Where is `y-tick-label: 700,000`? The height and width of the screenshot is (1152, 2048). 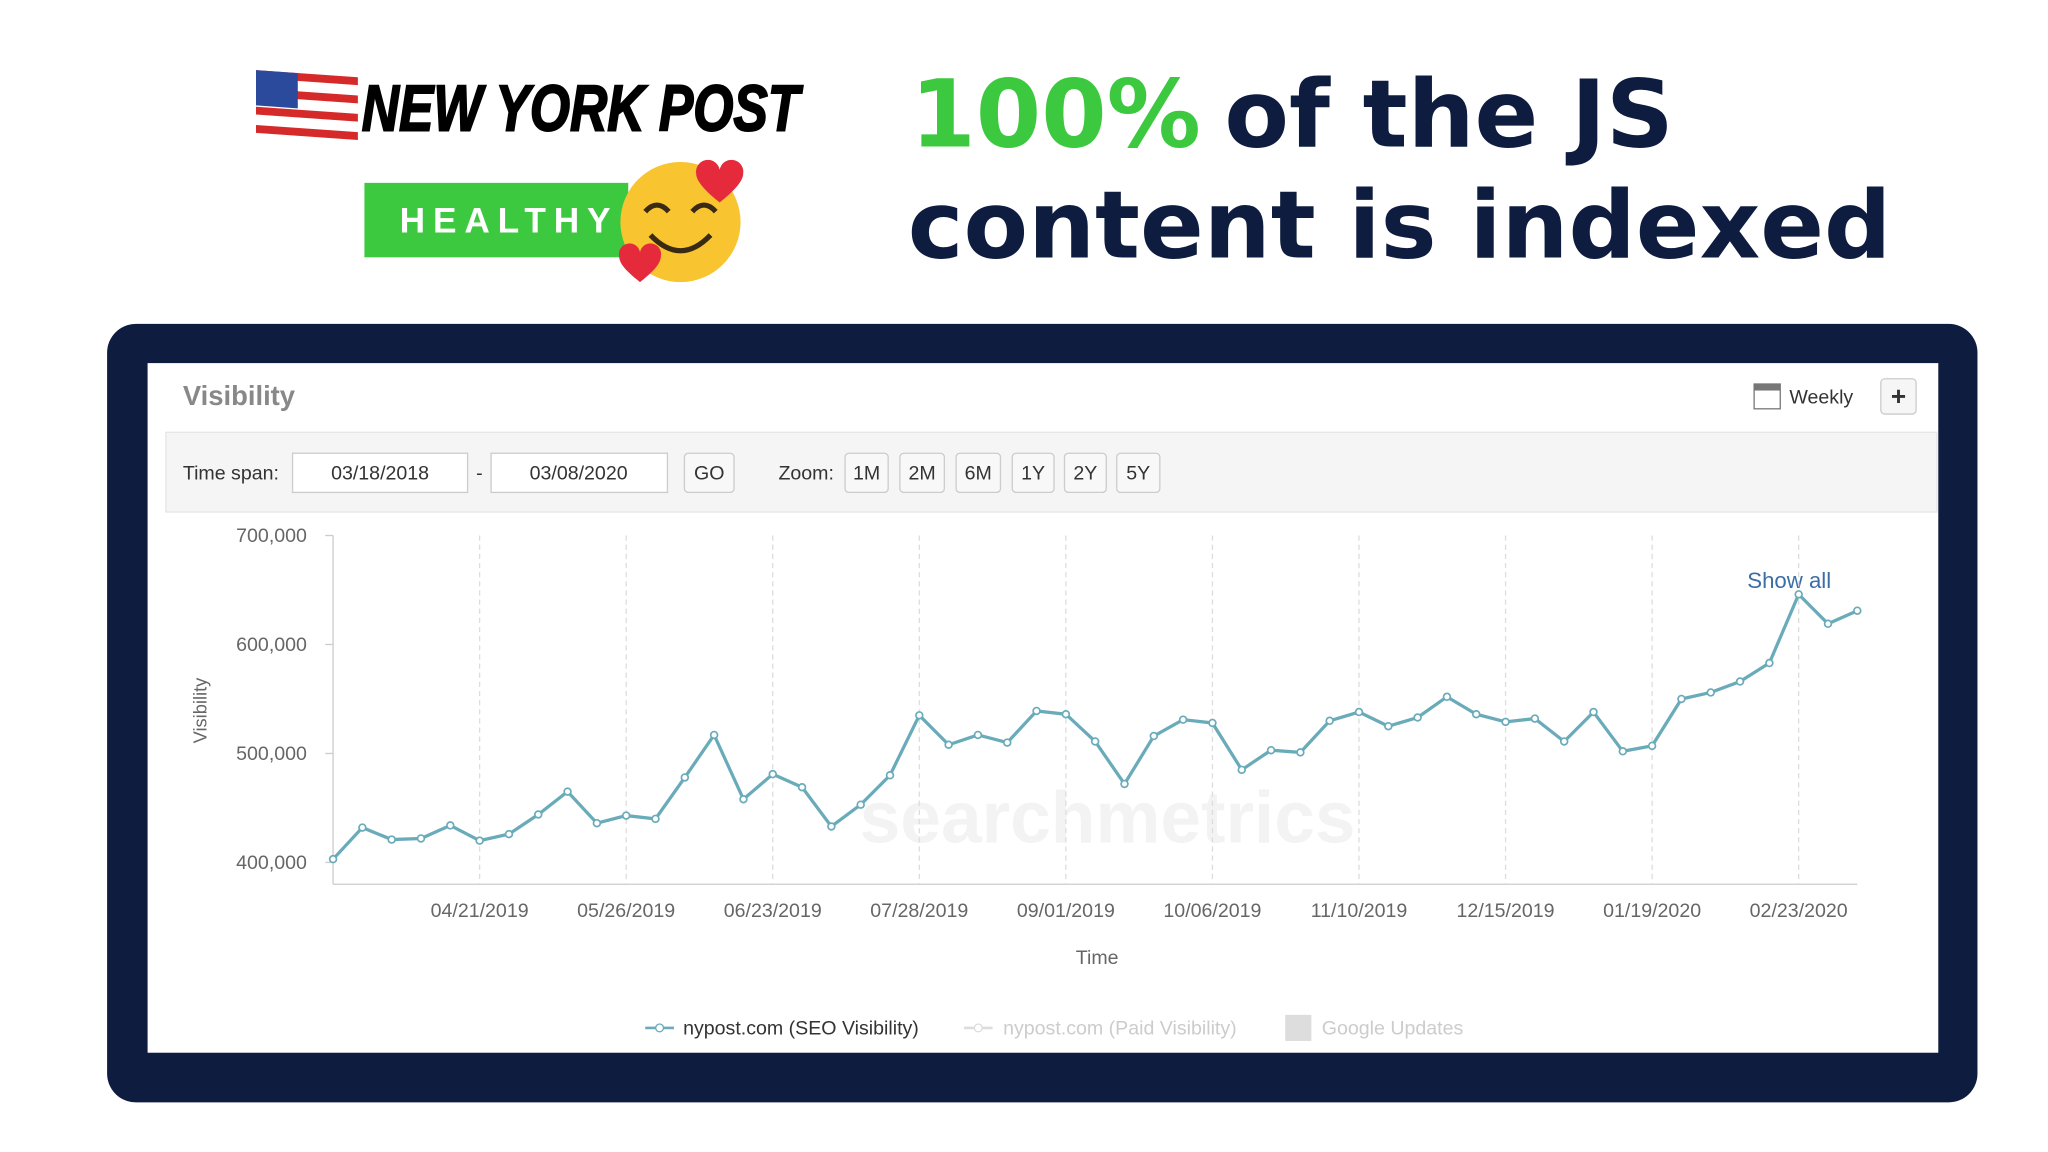 y-tick-label: 700,000 is located at coordinates (271, 536).